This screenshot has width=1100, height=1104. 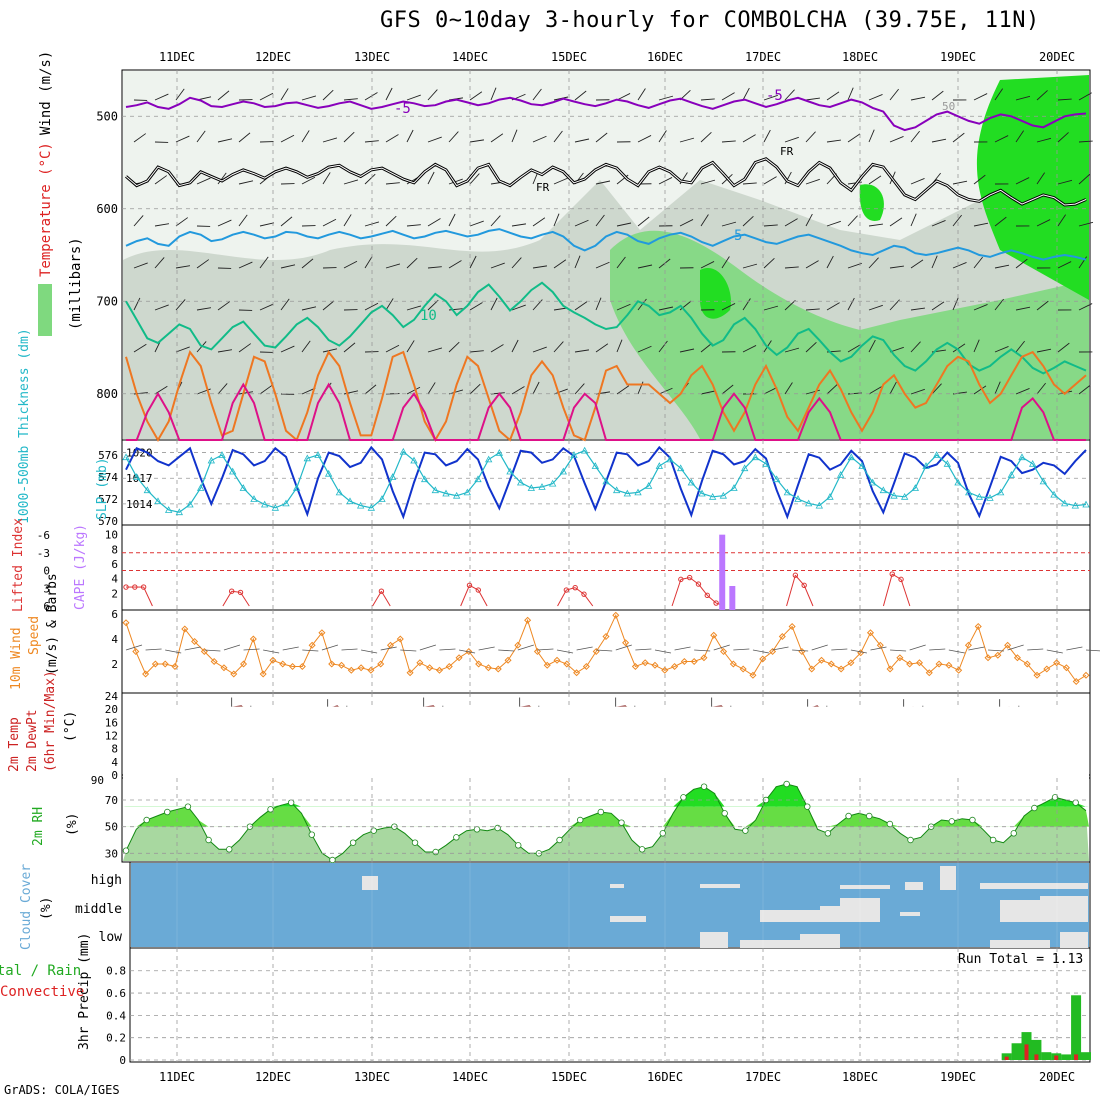 I want to click on y-tick-label: 0.2, so click(x=116, y=1038).